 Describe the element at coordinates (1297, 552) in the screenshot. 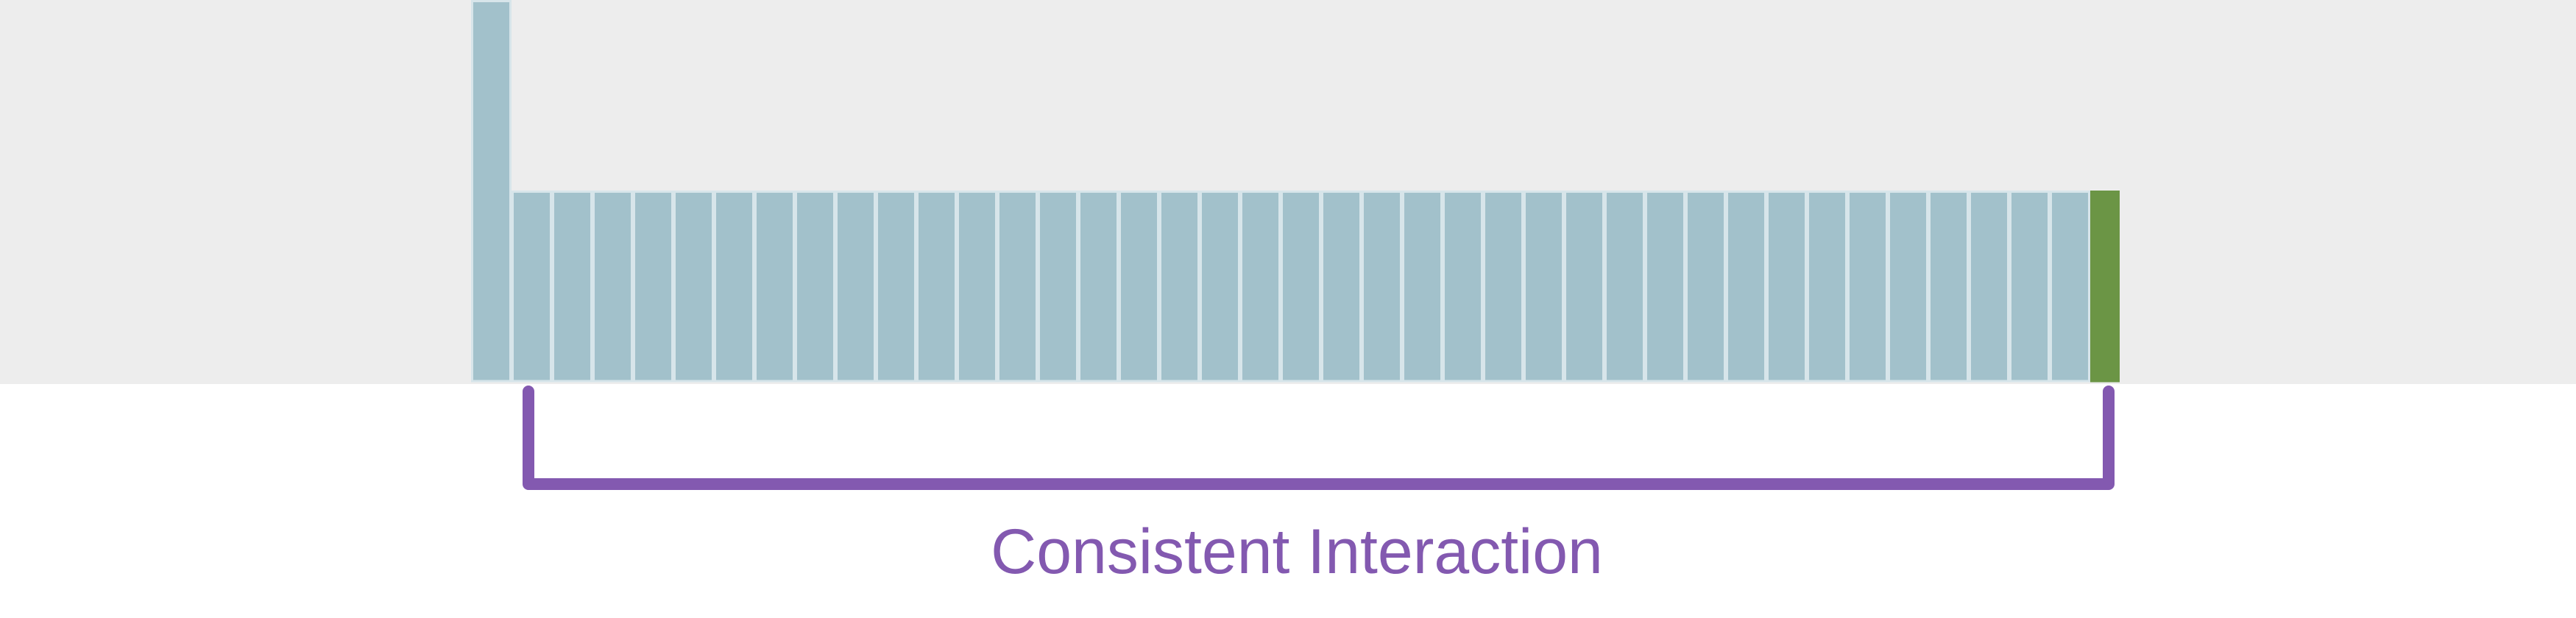

I see `bracket-label: Consistent Interaction` at that location.